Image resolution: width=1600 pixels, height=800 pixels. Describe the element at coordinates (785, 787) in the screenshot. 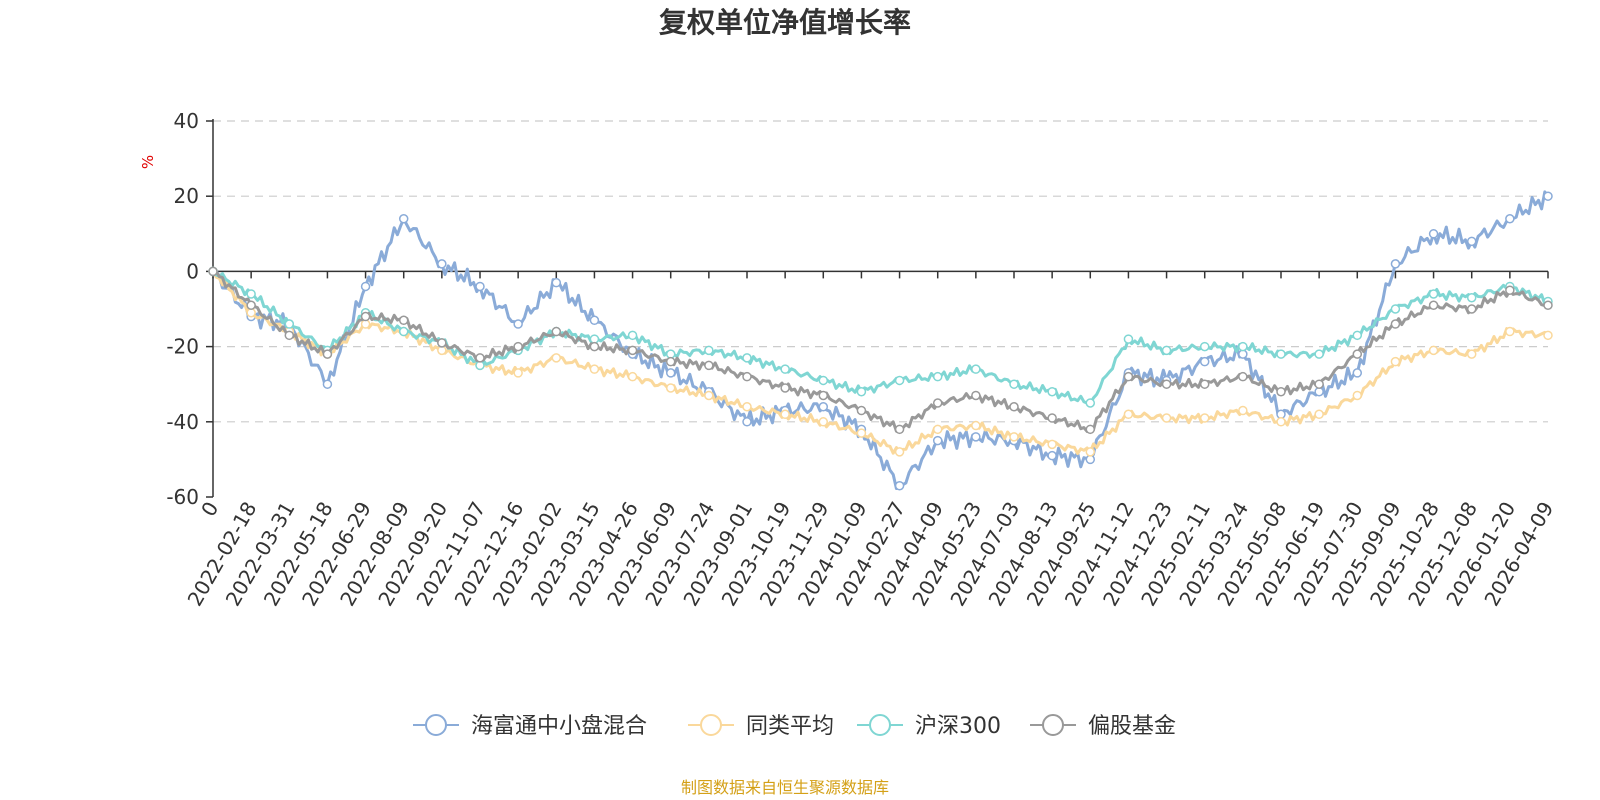

I see `data-source-note: 制图数据来自恒生聚源数据库` at that location.